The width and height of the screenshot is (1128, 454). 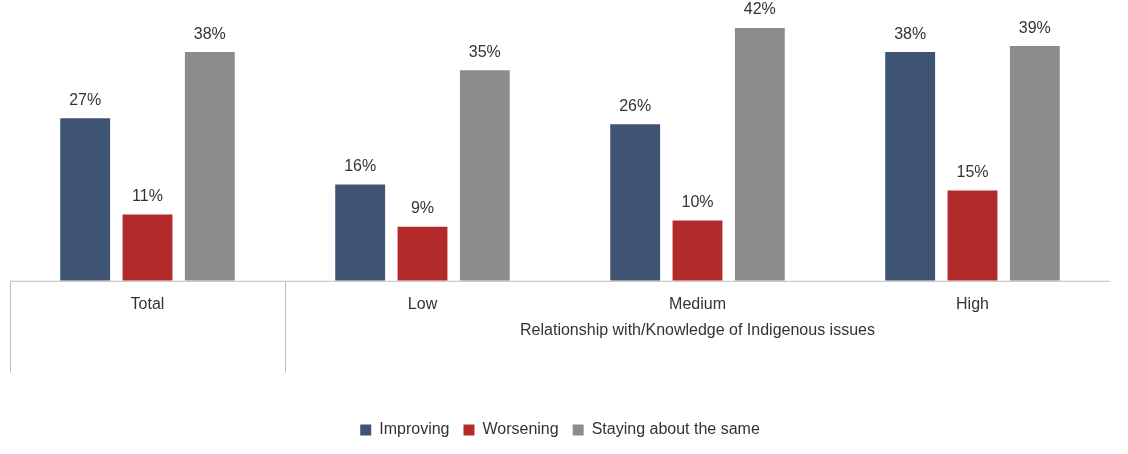 What do you see at coordinates (697, 330) in the screenshot?
I see `x-axis-title: Relationship with/Knowledge of Indigenous issues` at bounding box center [697, 330].